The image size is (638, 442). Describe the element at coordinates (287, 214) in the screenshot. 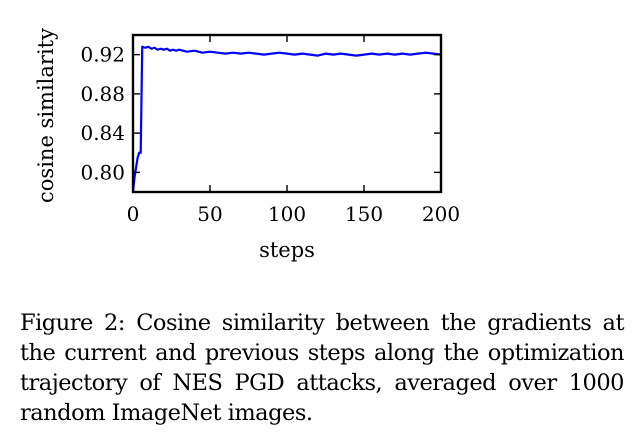

I see `x-tick-label: 100` at that location.